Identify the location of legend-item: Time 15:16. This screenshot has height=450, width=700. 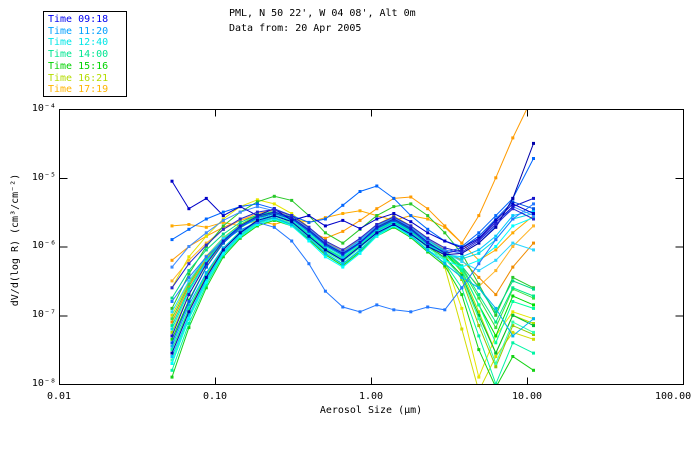
(78, 66).